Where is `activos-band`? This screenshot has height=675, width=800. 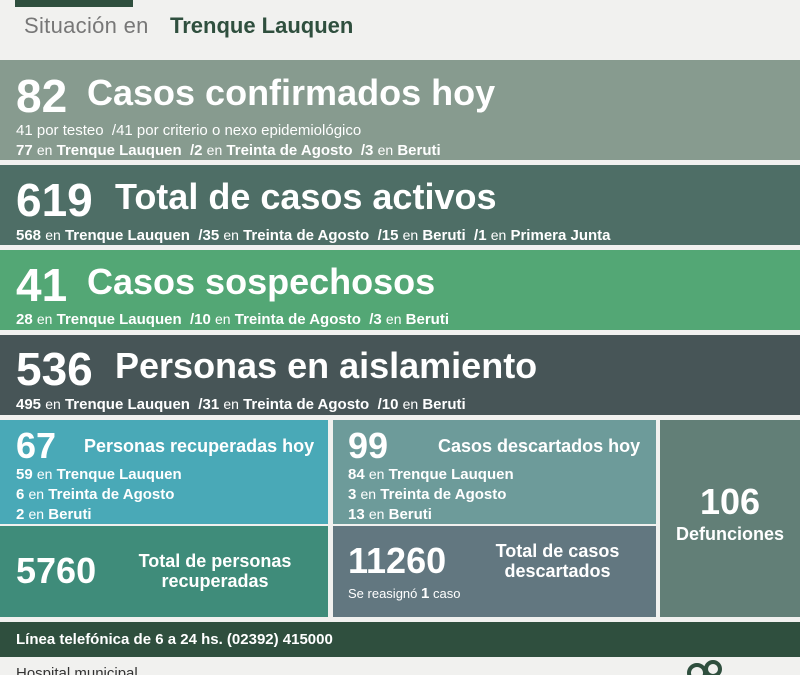
activos-band is located at coordinates (400, 205).